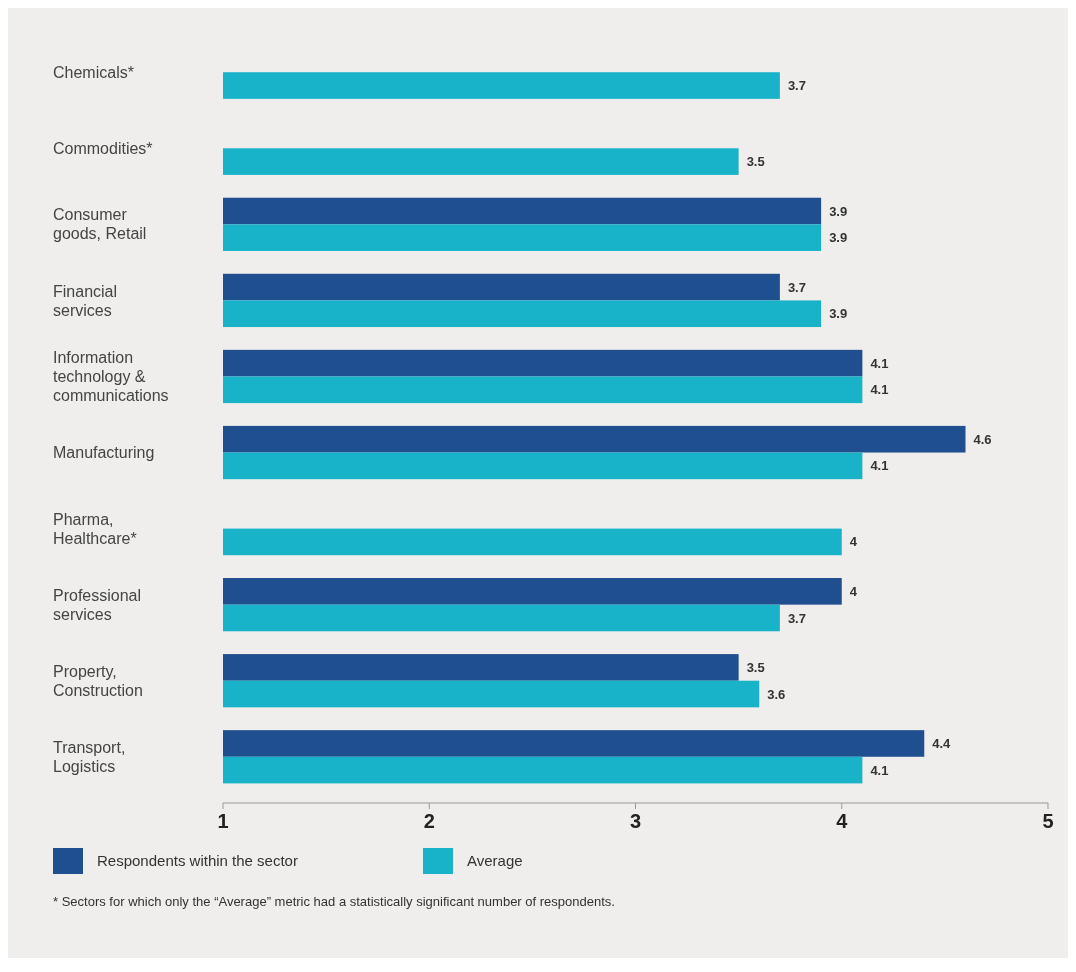  I want to click on x-tick-label: 2, so click(429, 821).